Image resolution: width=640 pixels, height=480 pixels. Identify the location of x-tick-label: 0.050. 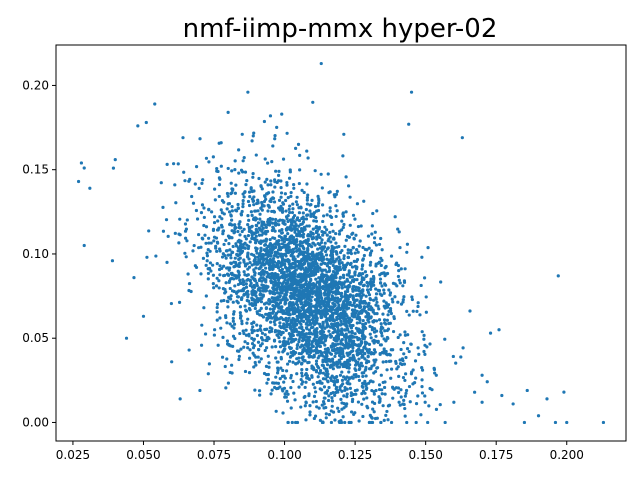
(143, 455).